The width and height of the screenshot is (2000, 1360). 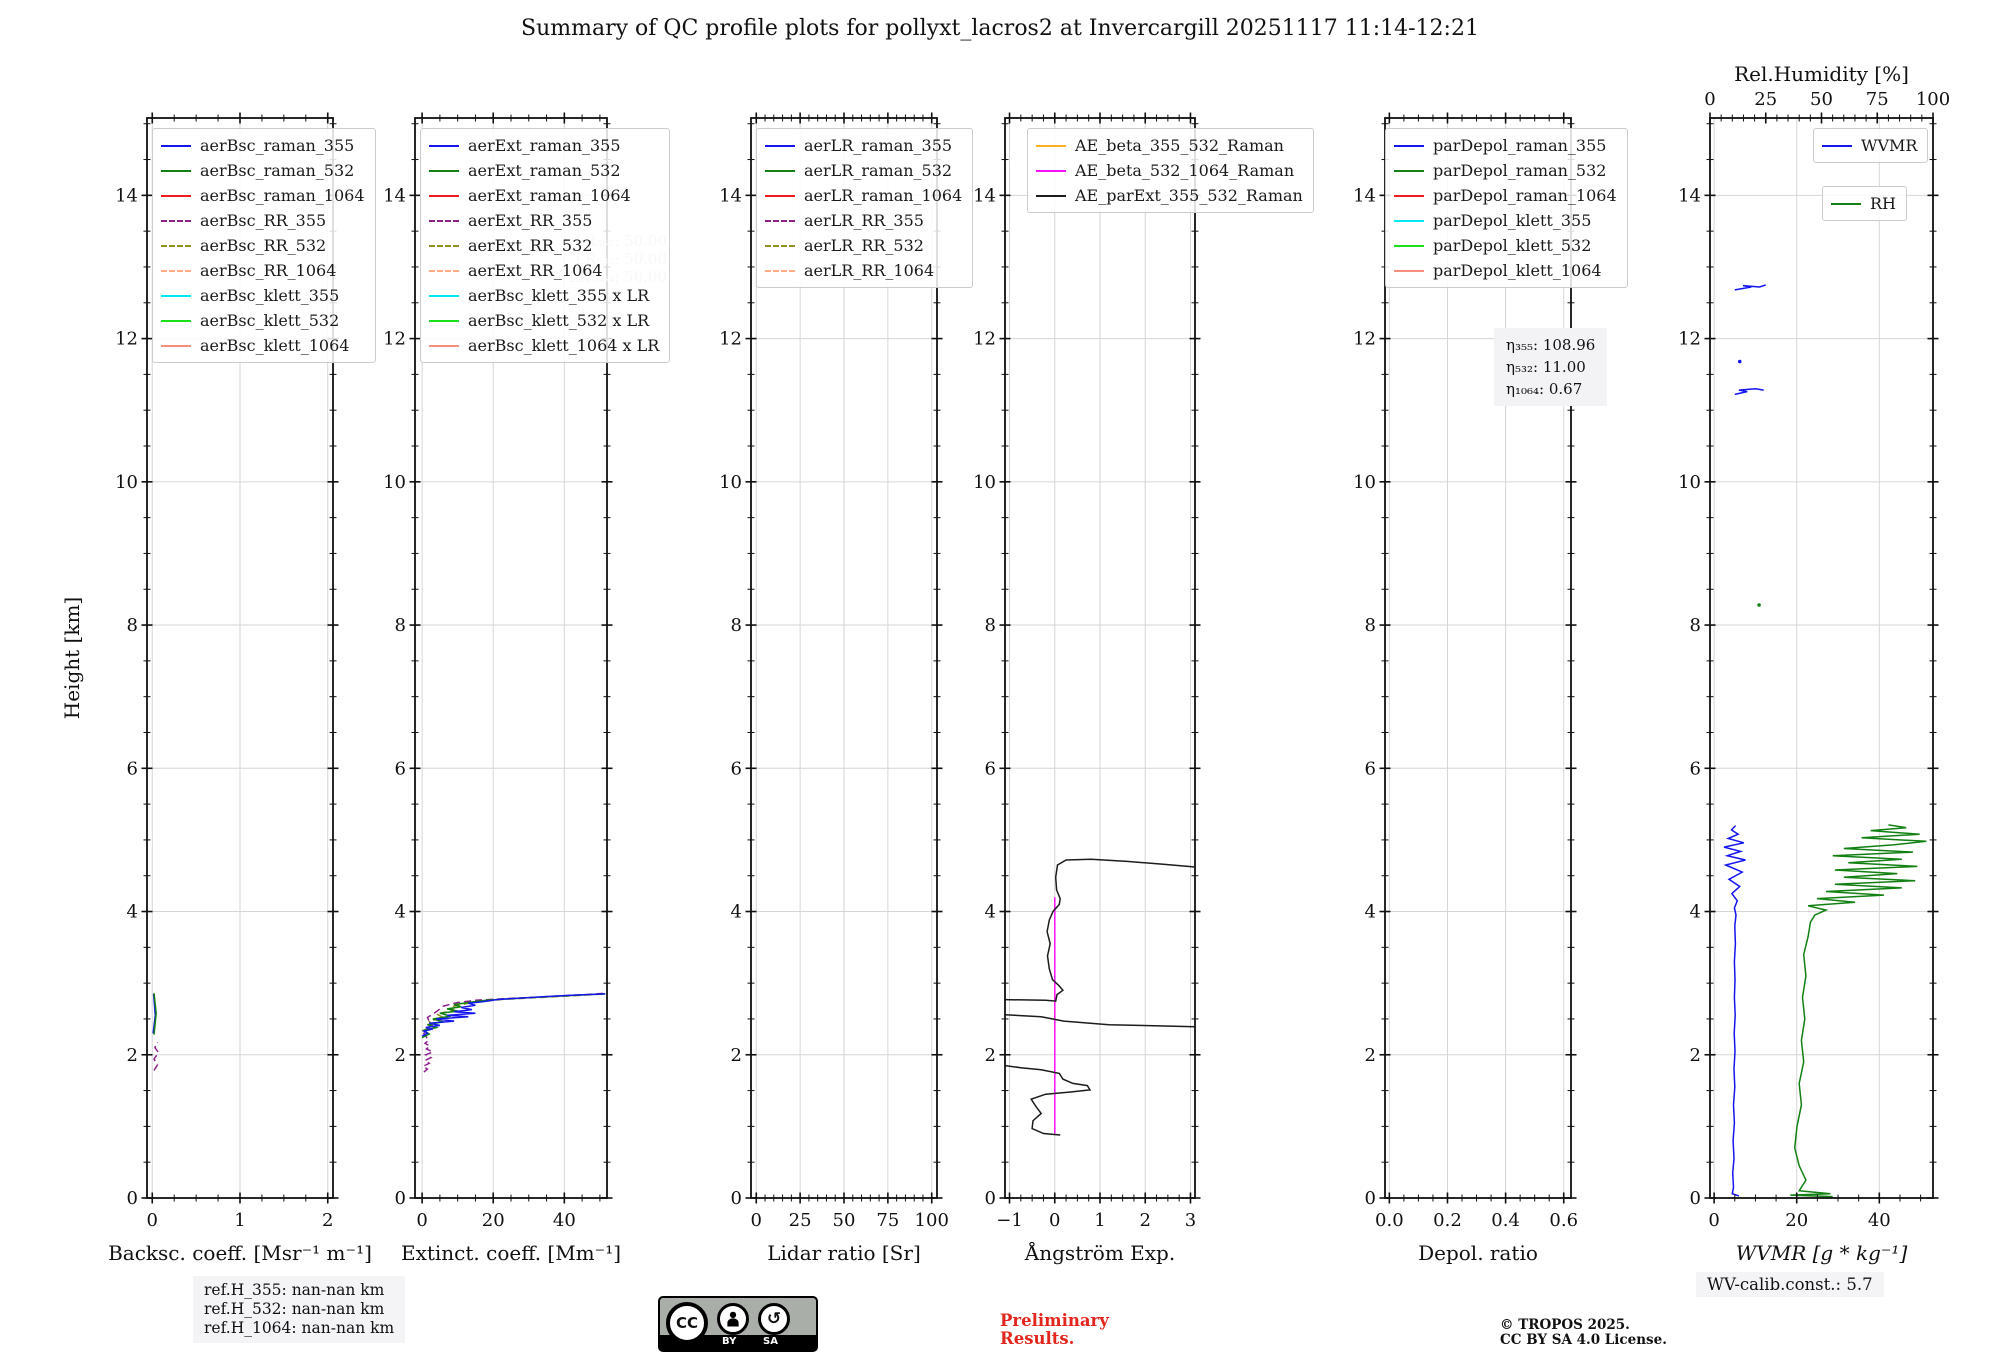 What do you see at coordinates (1190, 1220) in the screenshot?
I see `x-tick-label: 3` at bounding box center [1190, 1220].